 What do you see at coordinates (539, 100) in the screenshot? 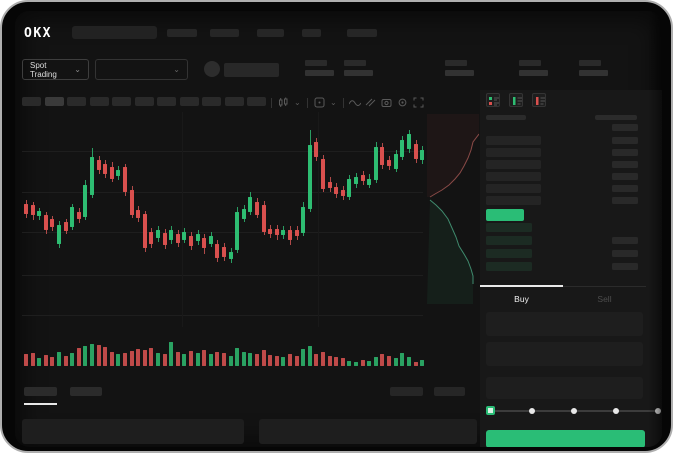
I see `book-sells-icon` at bounding box center [539, 100].